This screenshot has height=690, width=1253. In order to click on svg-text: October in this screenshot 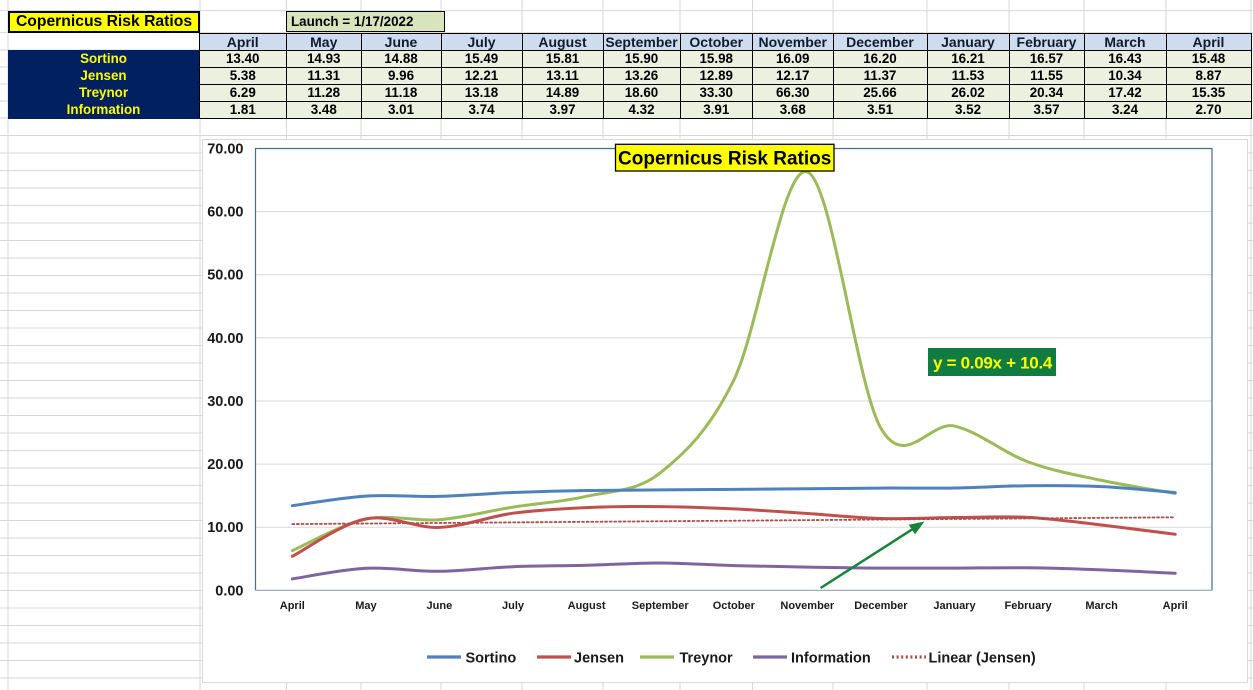, I will do `click(734, 606)`.